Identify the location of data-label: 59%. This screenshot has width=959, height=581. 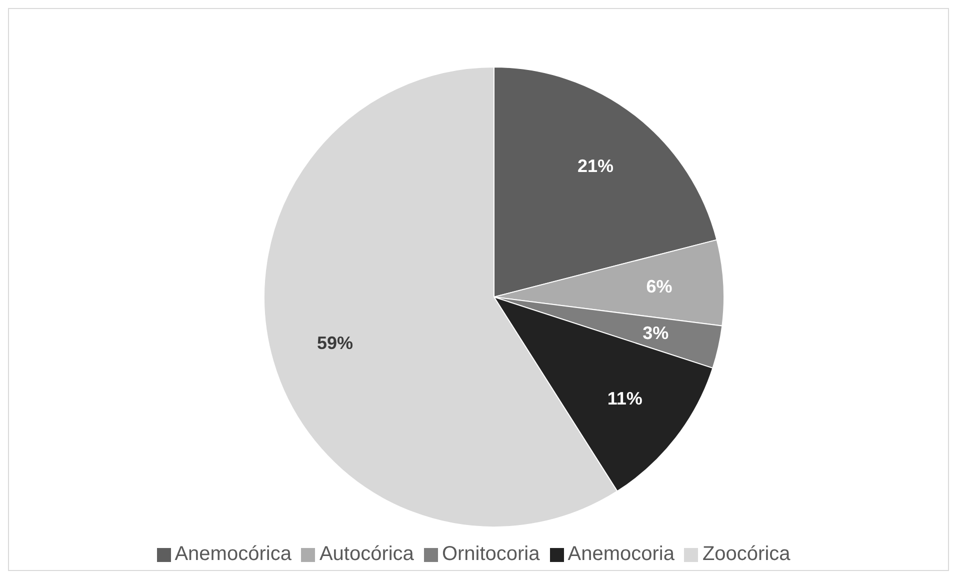
(334, 343).